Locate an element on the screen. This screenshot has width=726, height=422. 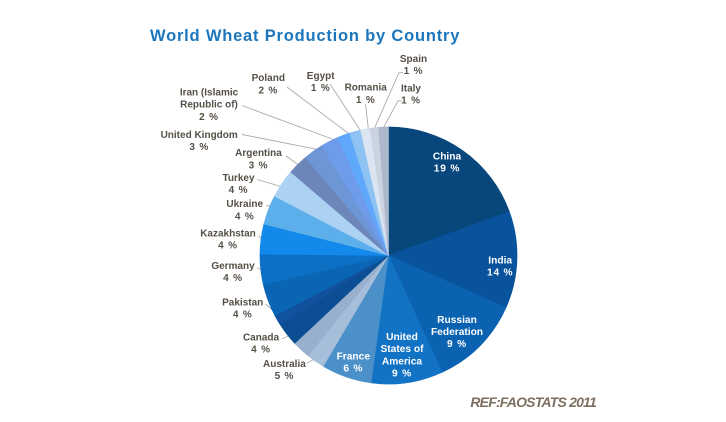
svg-text: France is located at coordinates (354, 356).